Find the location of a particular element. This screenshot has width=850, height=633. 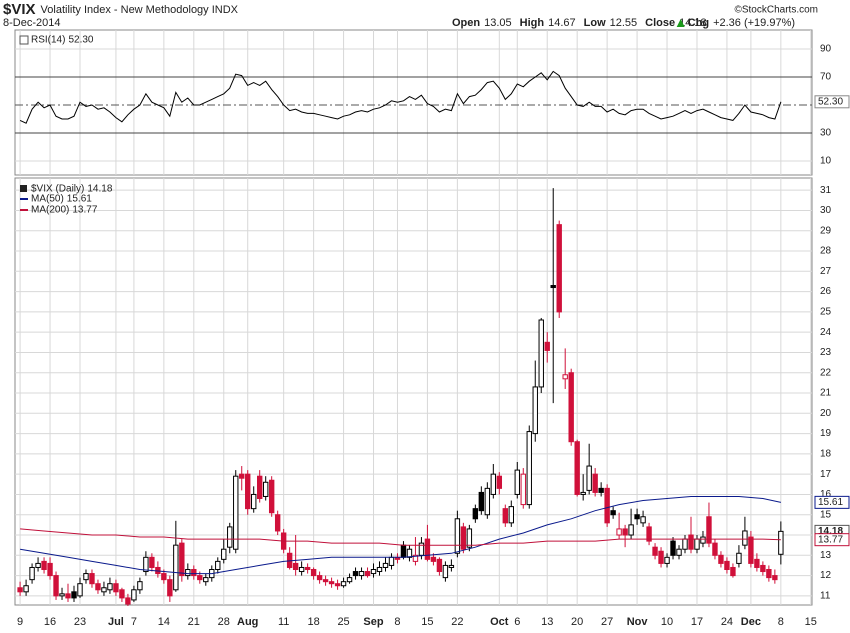

y-tick-label: 19 is located at coordinates (826, 433).